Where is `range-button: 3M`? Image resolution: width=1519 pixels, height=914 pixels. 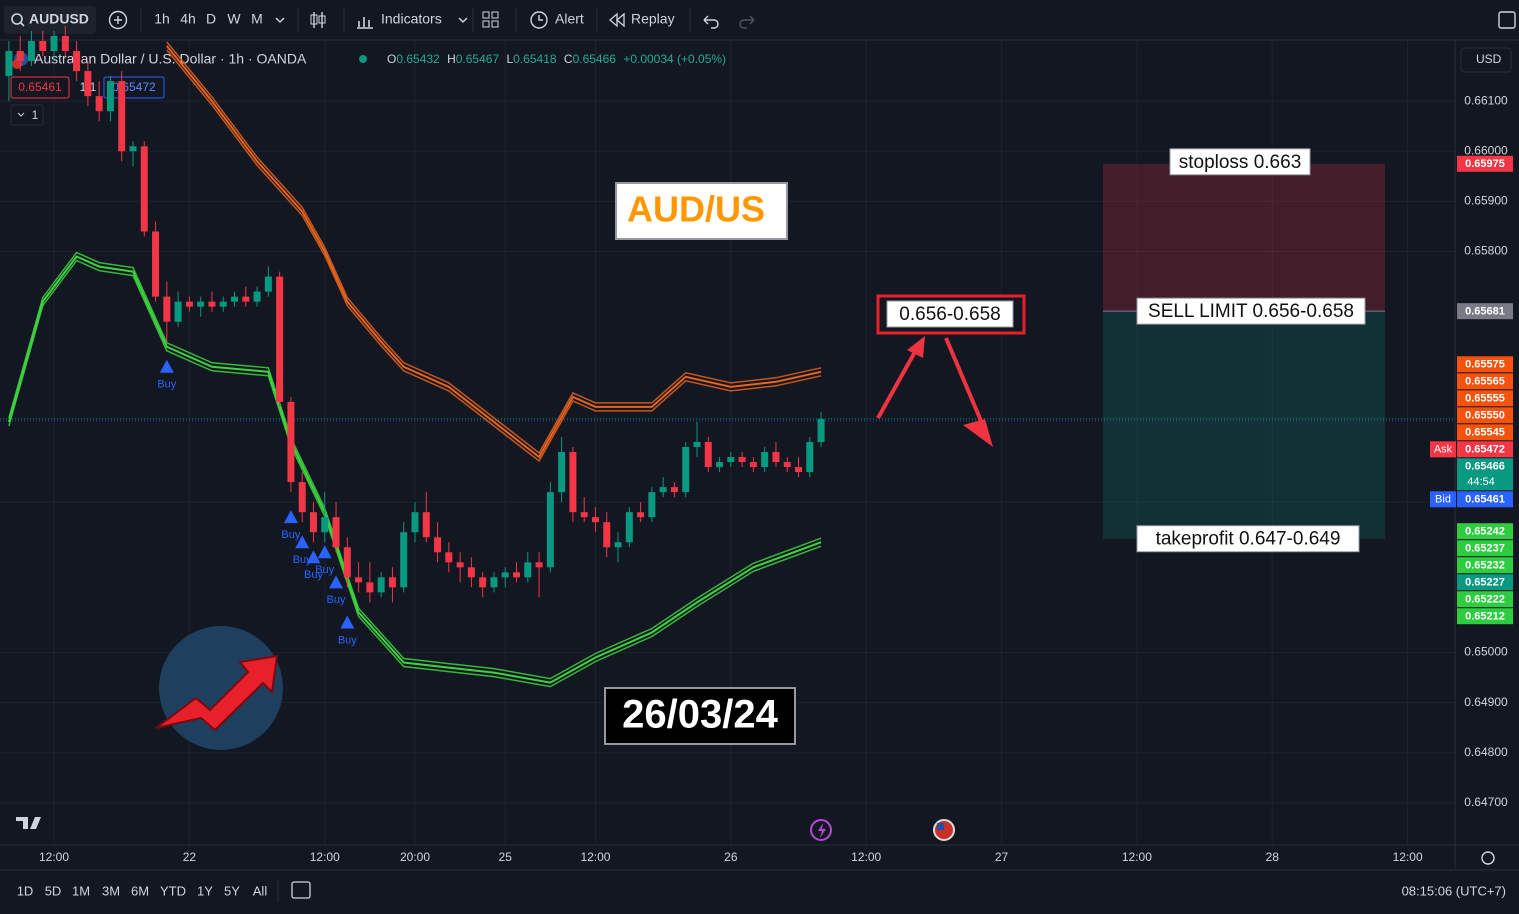 range-button: 3M is located at coordinates (111, 890).